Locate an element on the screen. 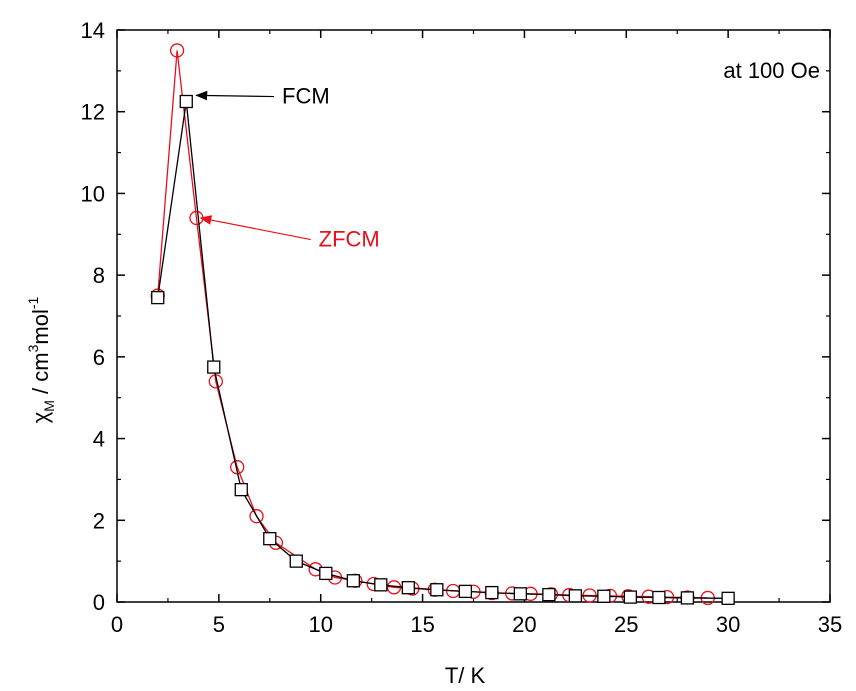 The image size is (856, 691). x-tick-label: 15 is located at coordinates (422, 624).